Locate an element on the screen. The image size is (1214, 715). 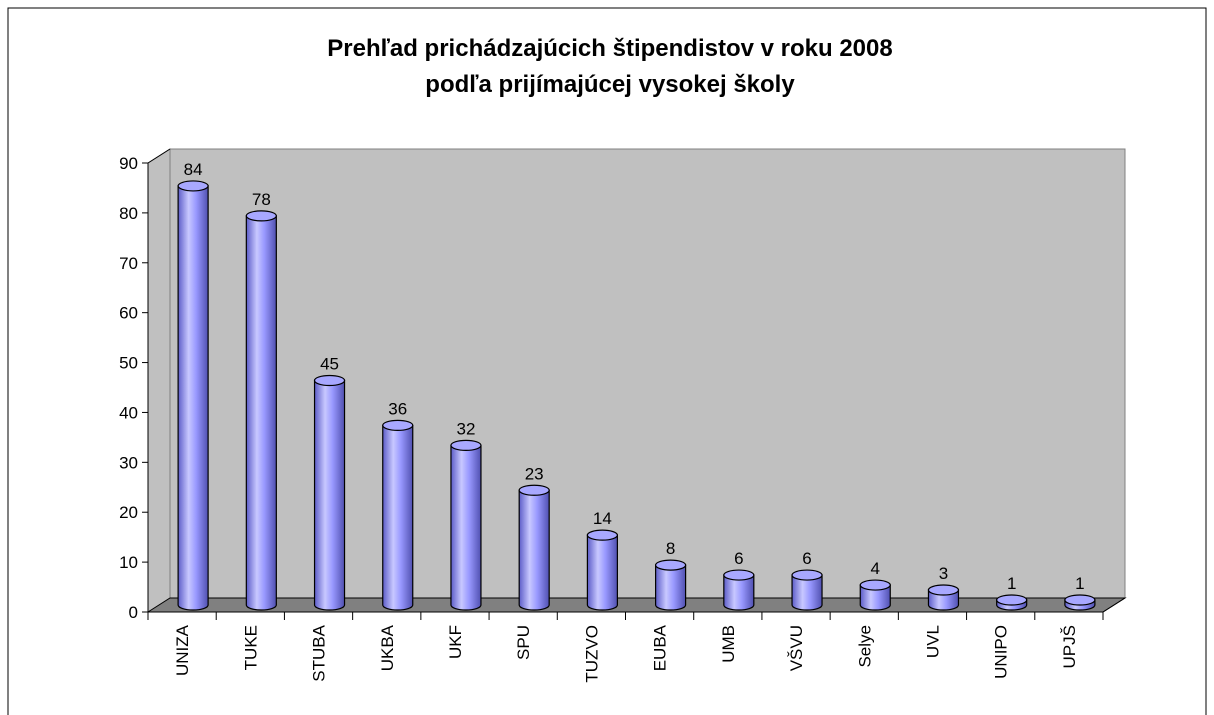
data-label: 23 is located at coordinates (534, 473).